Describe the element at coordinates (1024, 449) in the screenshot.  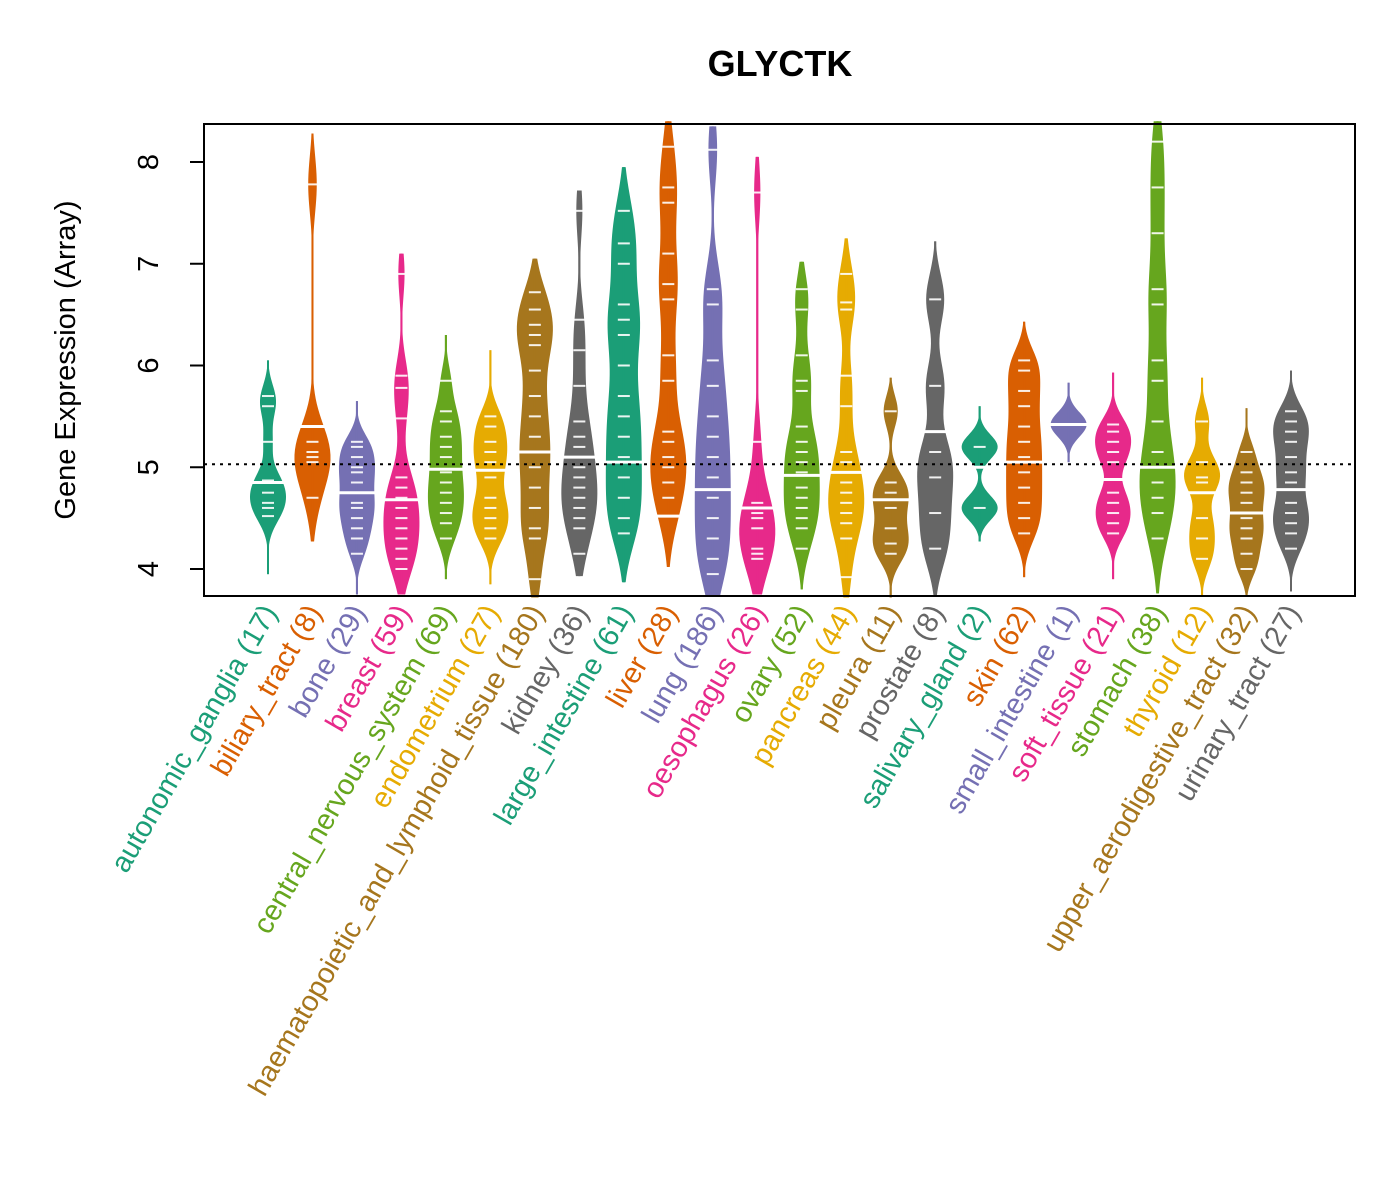
I see `bean-skin` at that location.